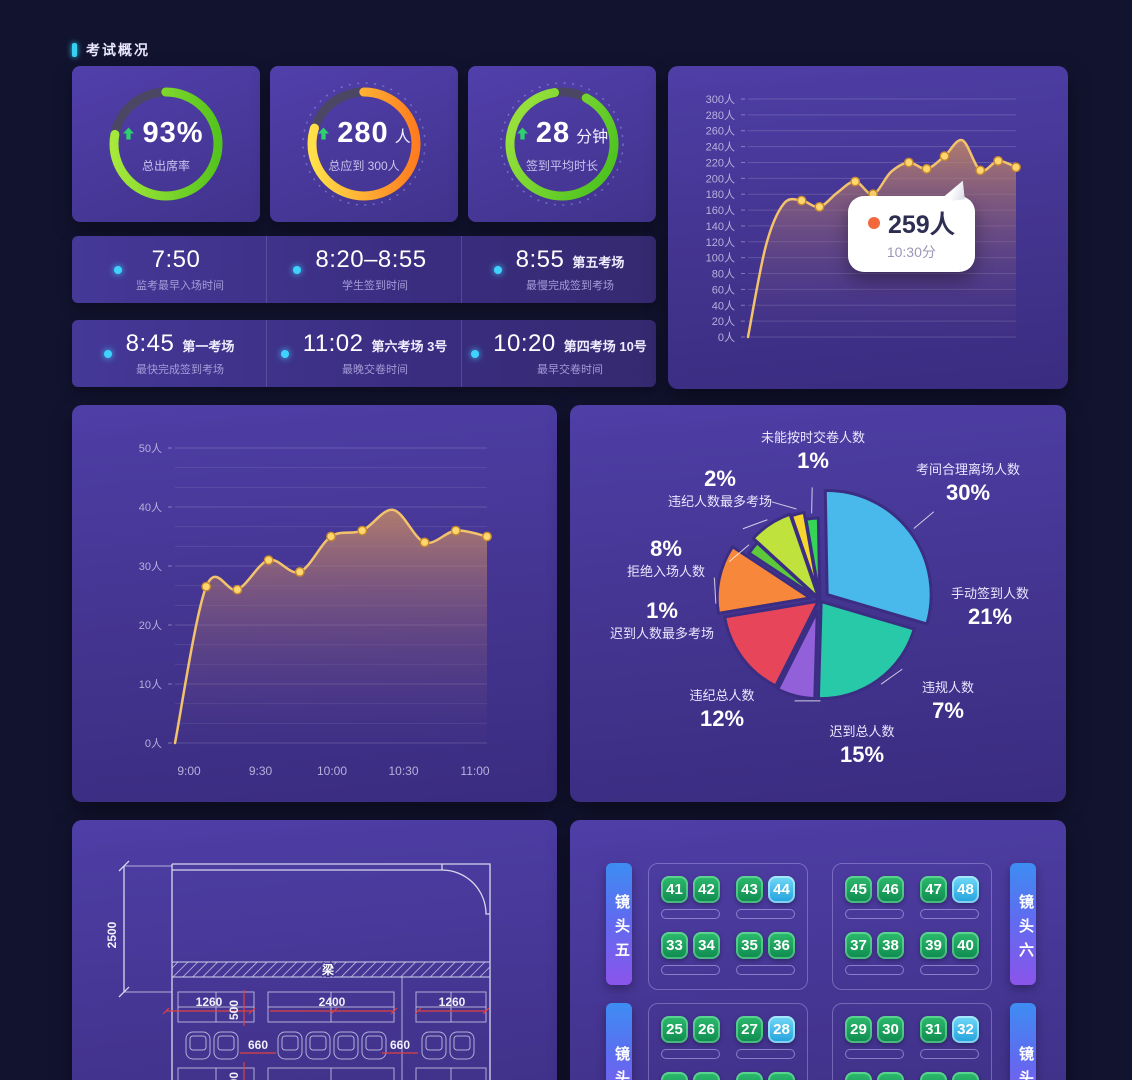  I want to click on stat-label: 最慢完成签到考场, so click(569, 286).